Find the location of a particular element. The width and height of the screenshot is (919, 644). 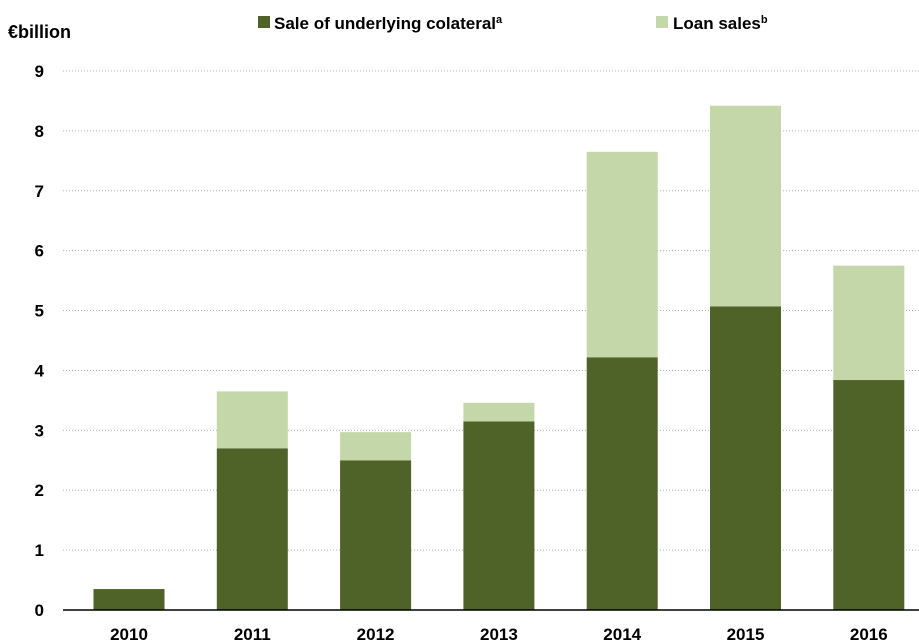

legend-item-loan-sales: Loan salesb is located at coordinates (712, 23).